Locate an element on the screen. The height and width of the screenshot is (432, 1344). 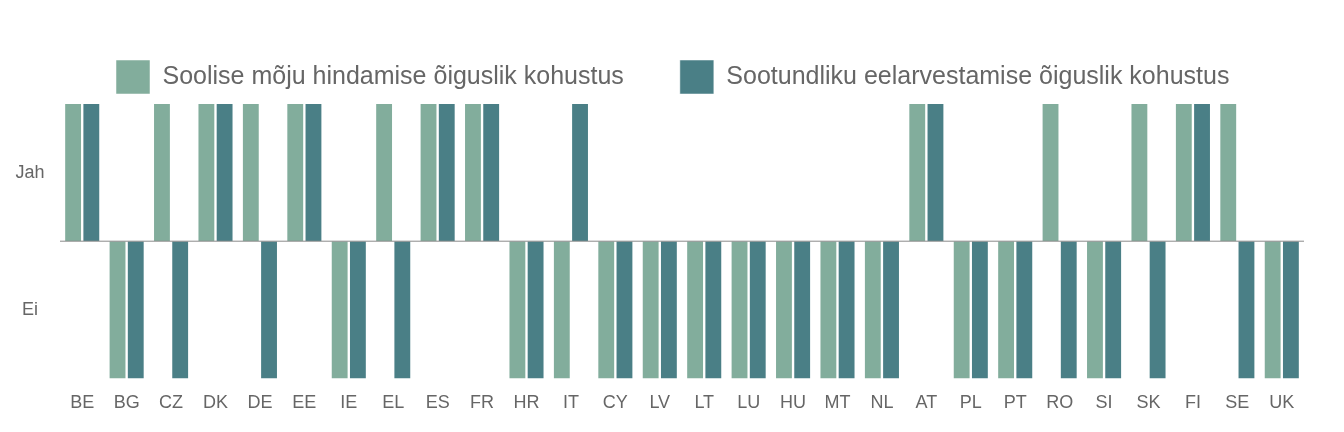
x-tick-label: AT is located at coordinates (926, 402).